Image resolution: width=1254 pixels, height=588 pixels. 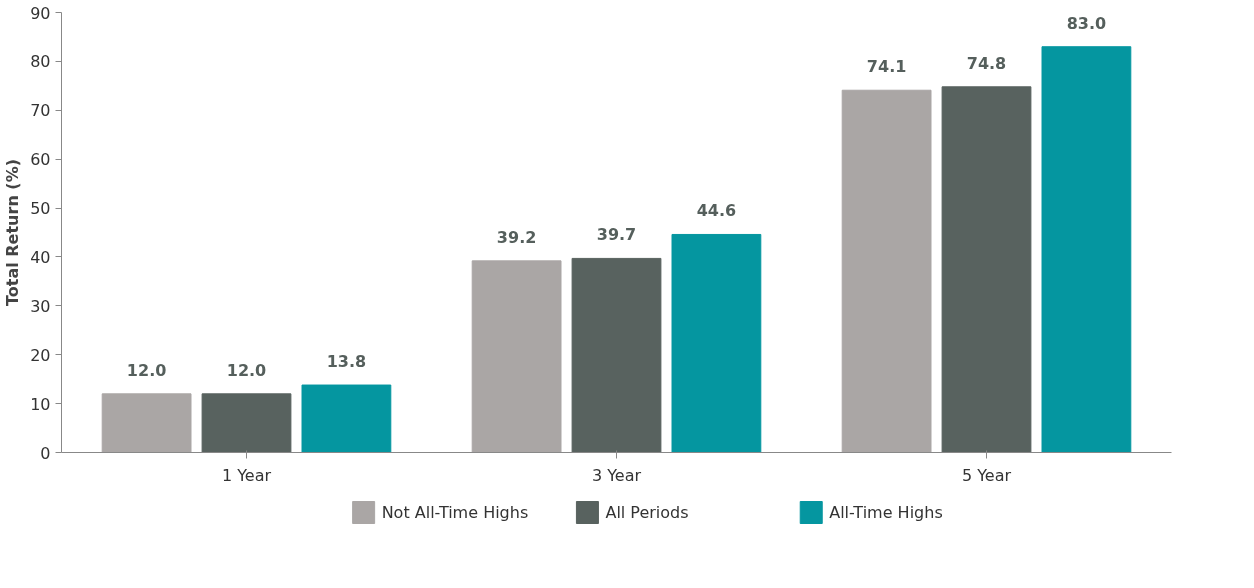 I want to click on data-label: 39.2, so click(x=516, y=237).